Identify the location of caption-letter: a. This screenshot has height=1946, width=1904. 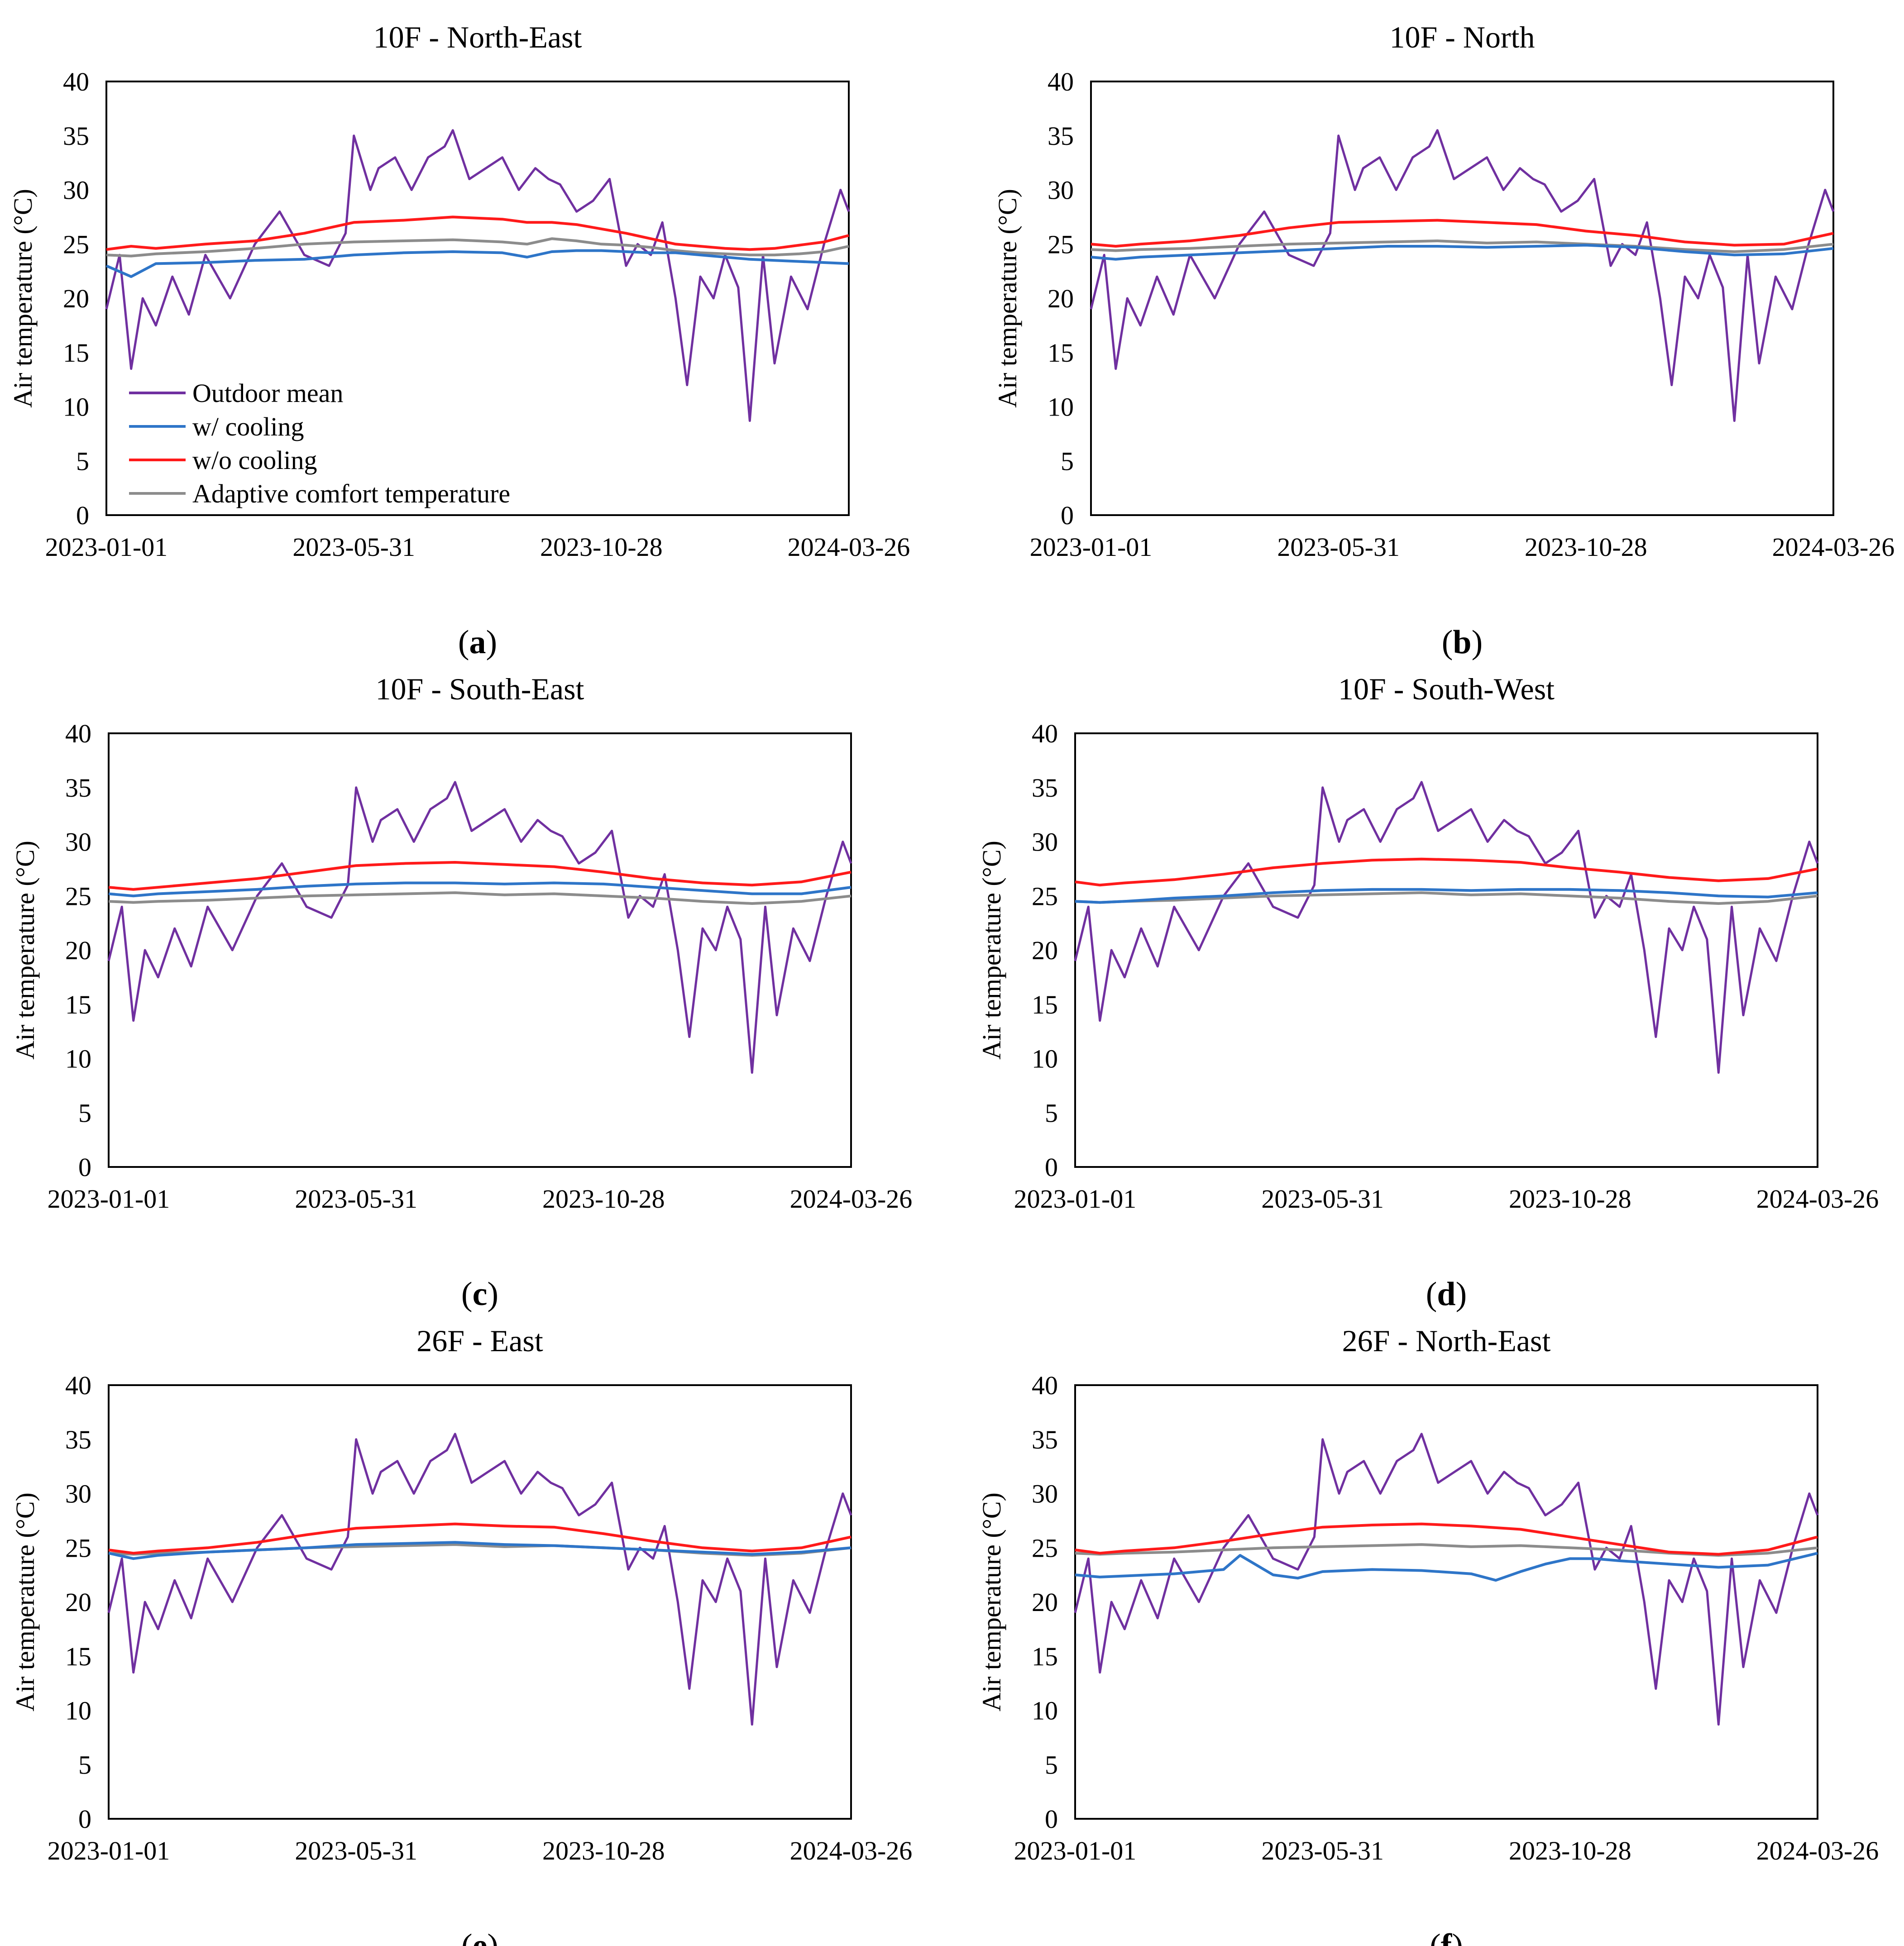
(478, 642).